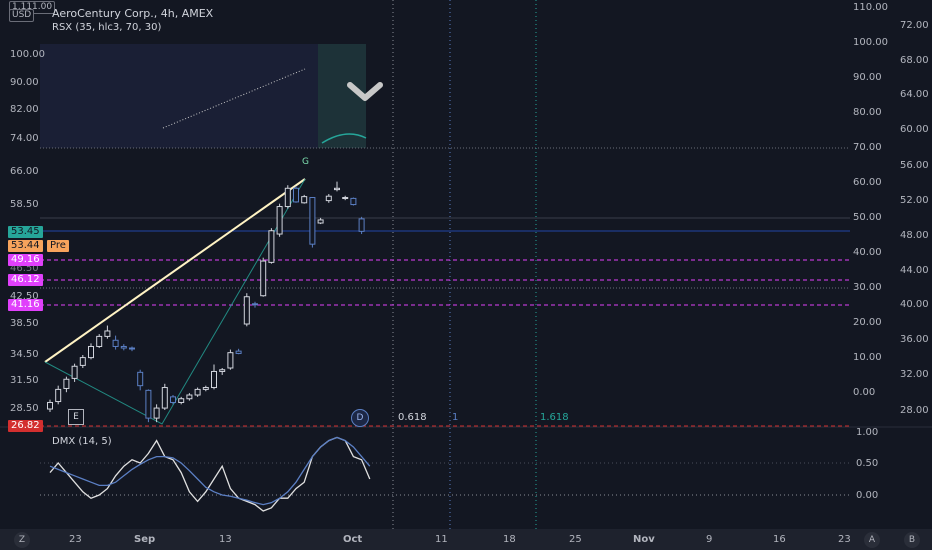  I want to click on trendline-upper, so click(175, 270).